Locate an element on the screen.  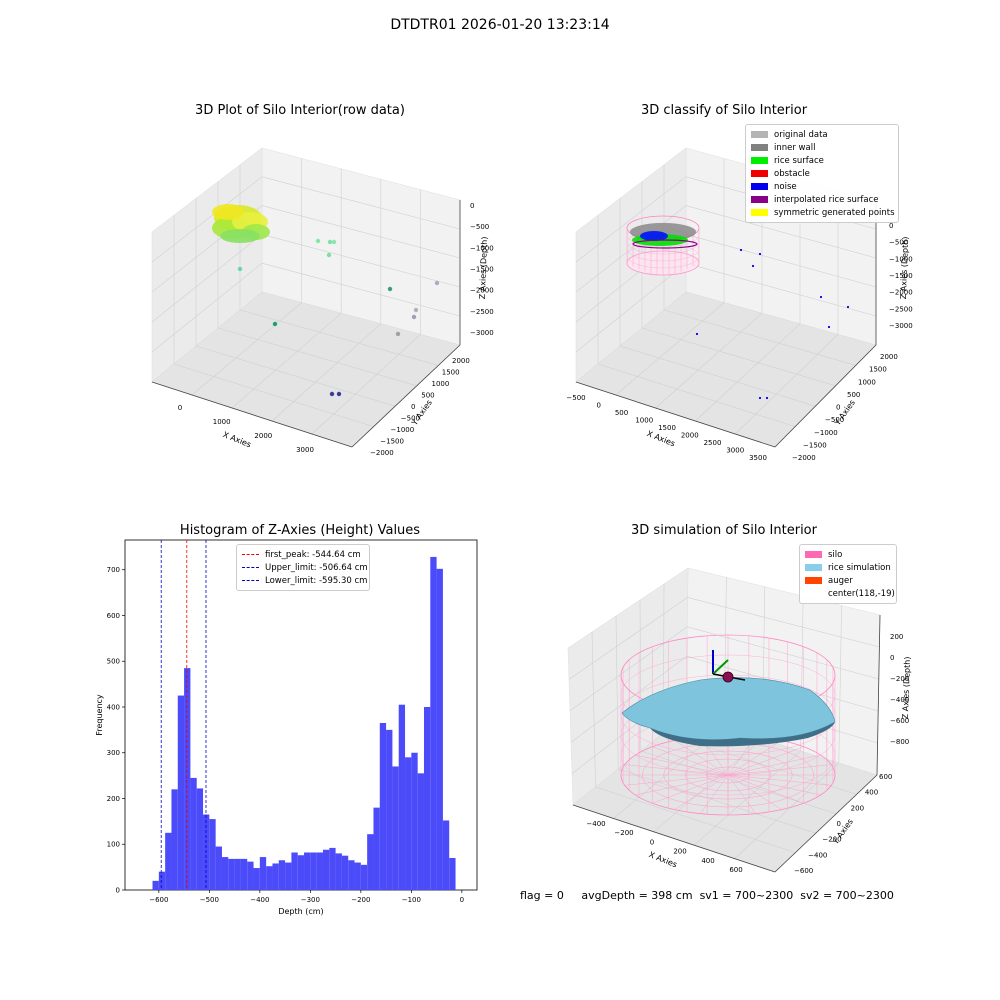
plot1-y-tick-label: −1500 is located at coordinates (392, 442).